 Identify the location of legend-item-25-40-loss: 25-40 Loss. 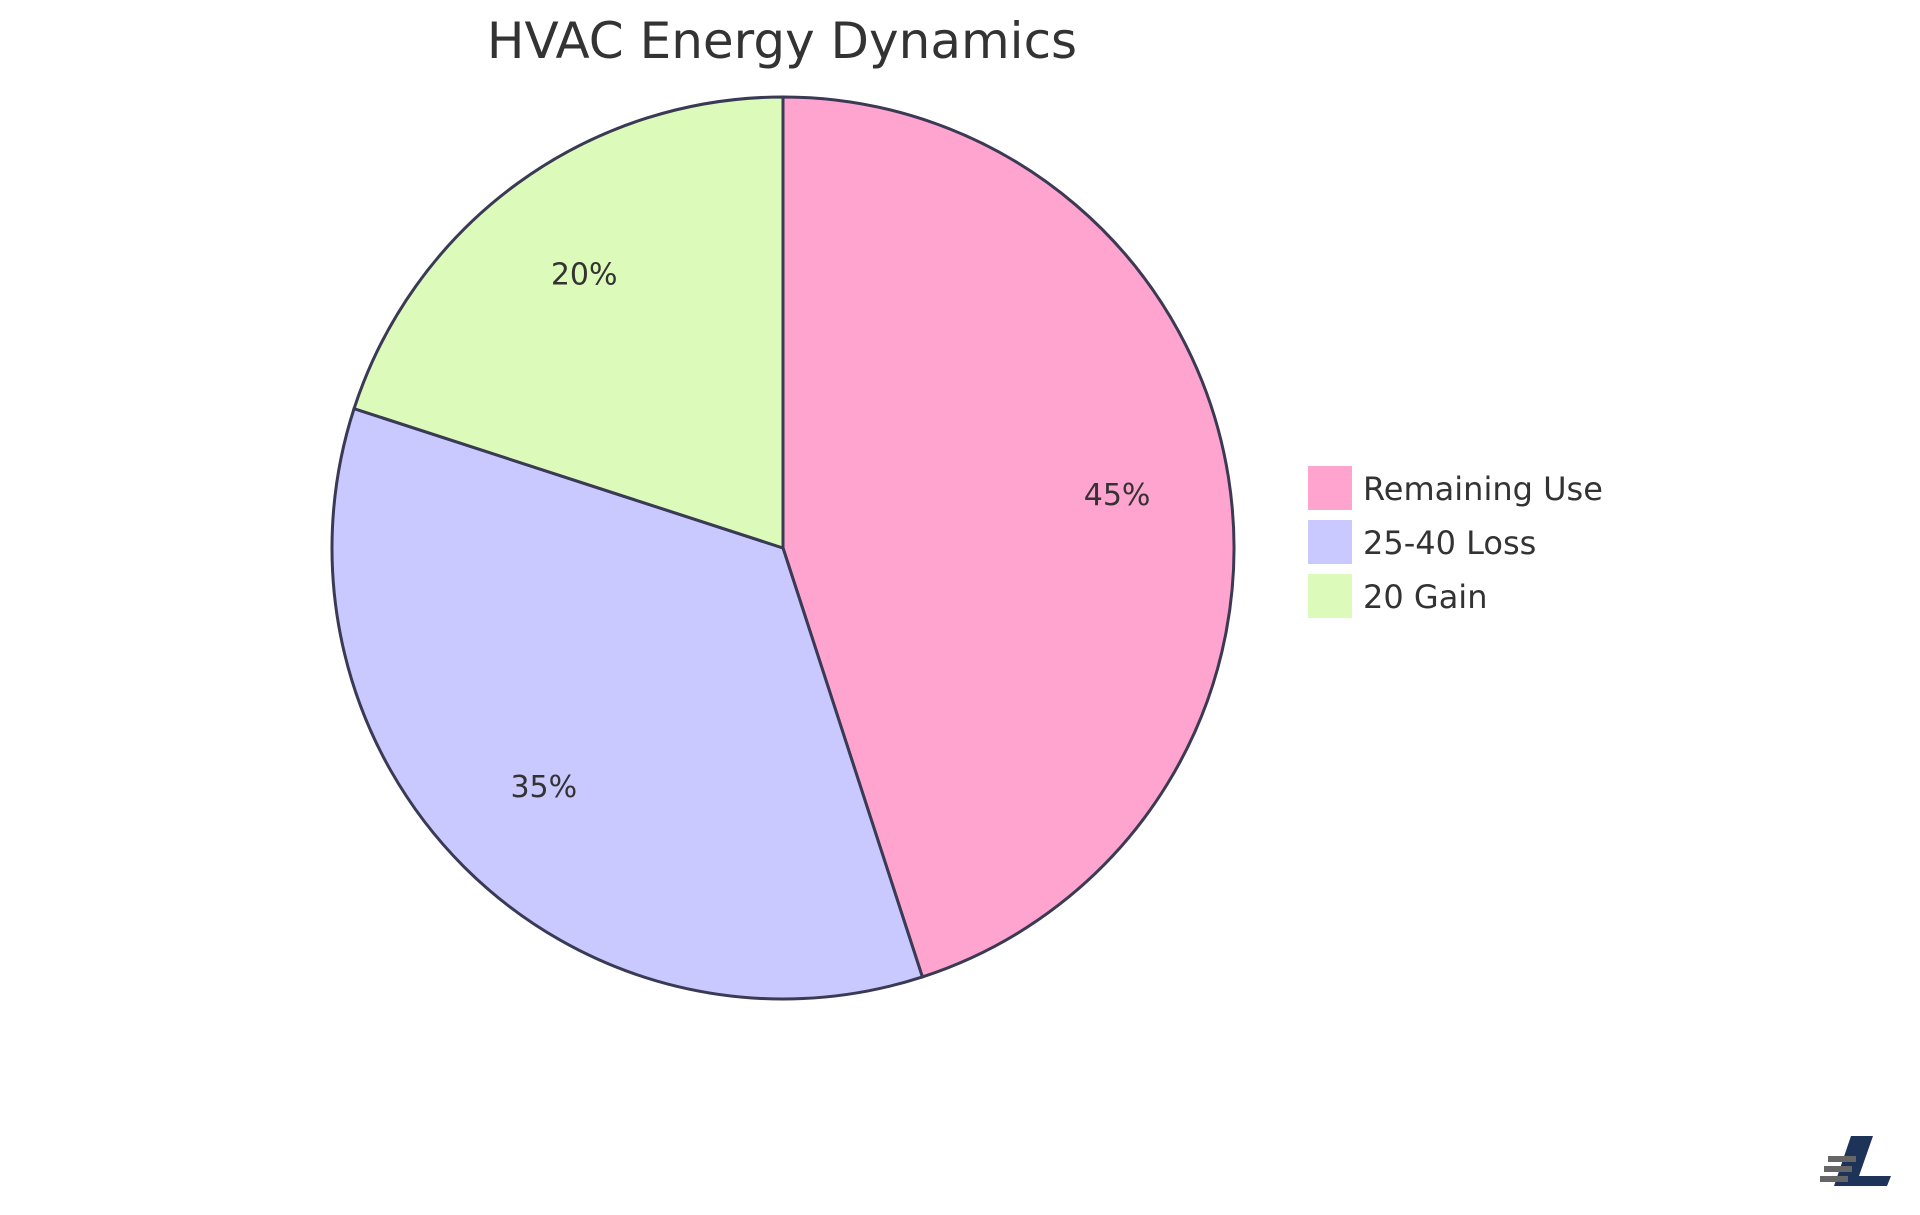
(1422, 542).